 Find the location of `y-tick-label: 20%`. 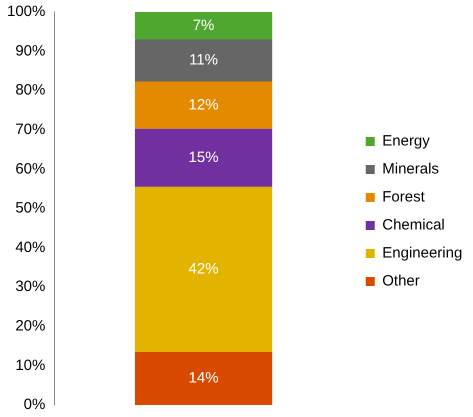

y-tick-label: 20% is located at coordinates (30, 326).